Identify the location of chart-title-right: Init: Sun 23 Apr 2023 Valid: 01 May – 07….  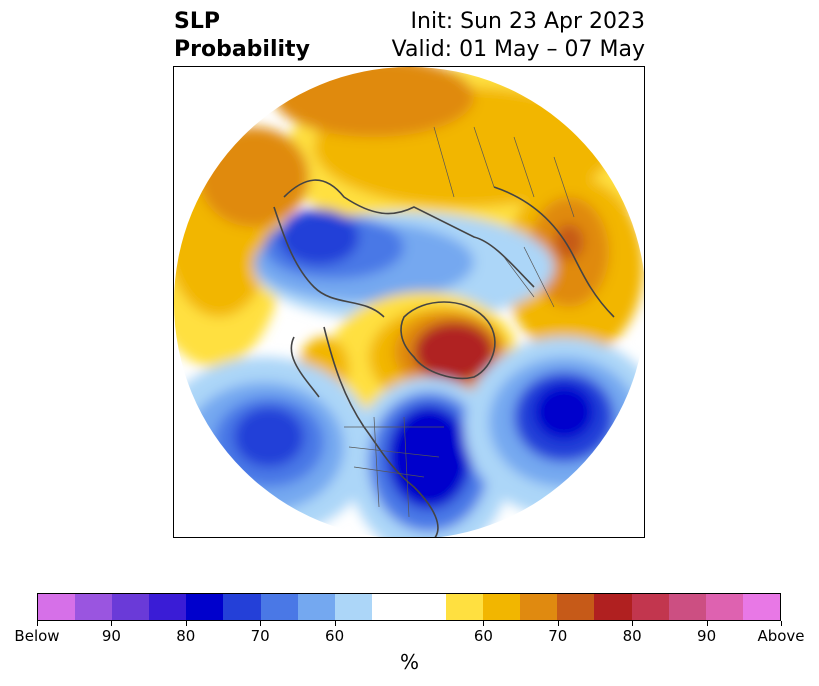
(518, 36).